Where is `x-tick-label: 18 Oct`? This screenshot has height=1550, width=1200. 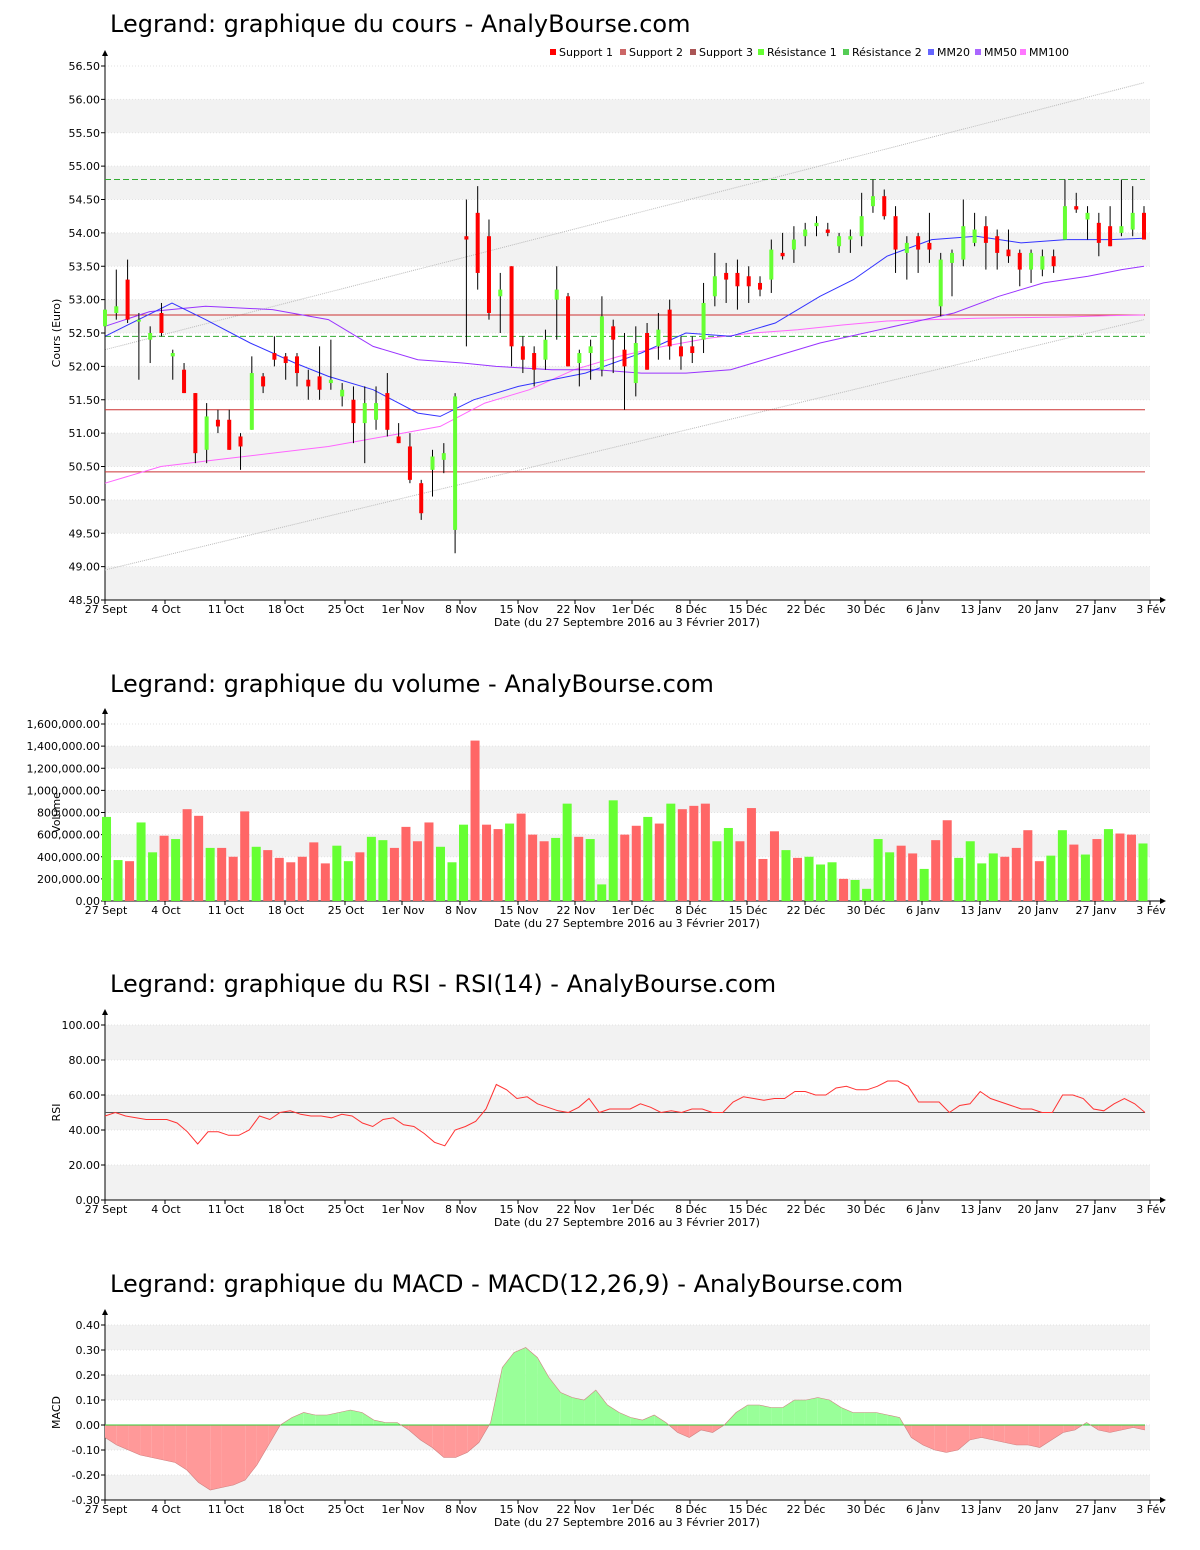
x-tick-label: 18 Oct is located at coordinates (286, 1209).